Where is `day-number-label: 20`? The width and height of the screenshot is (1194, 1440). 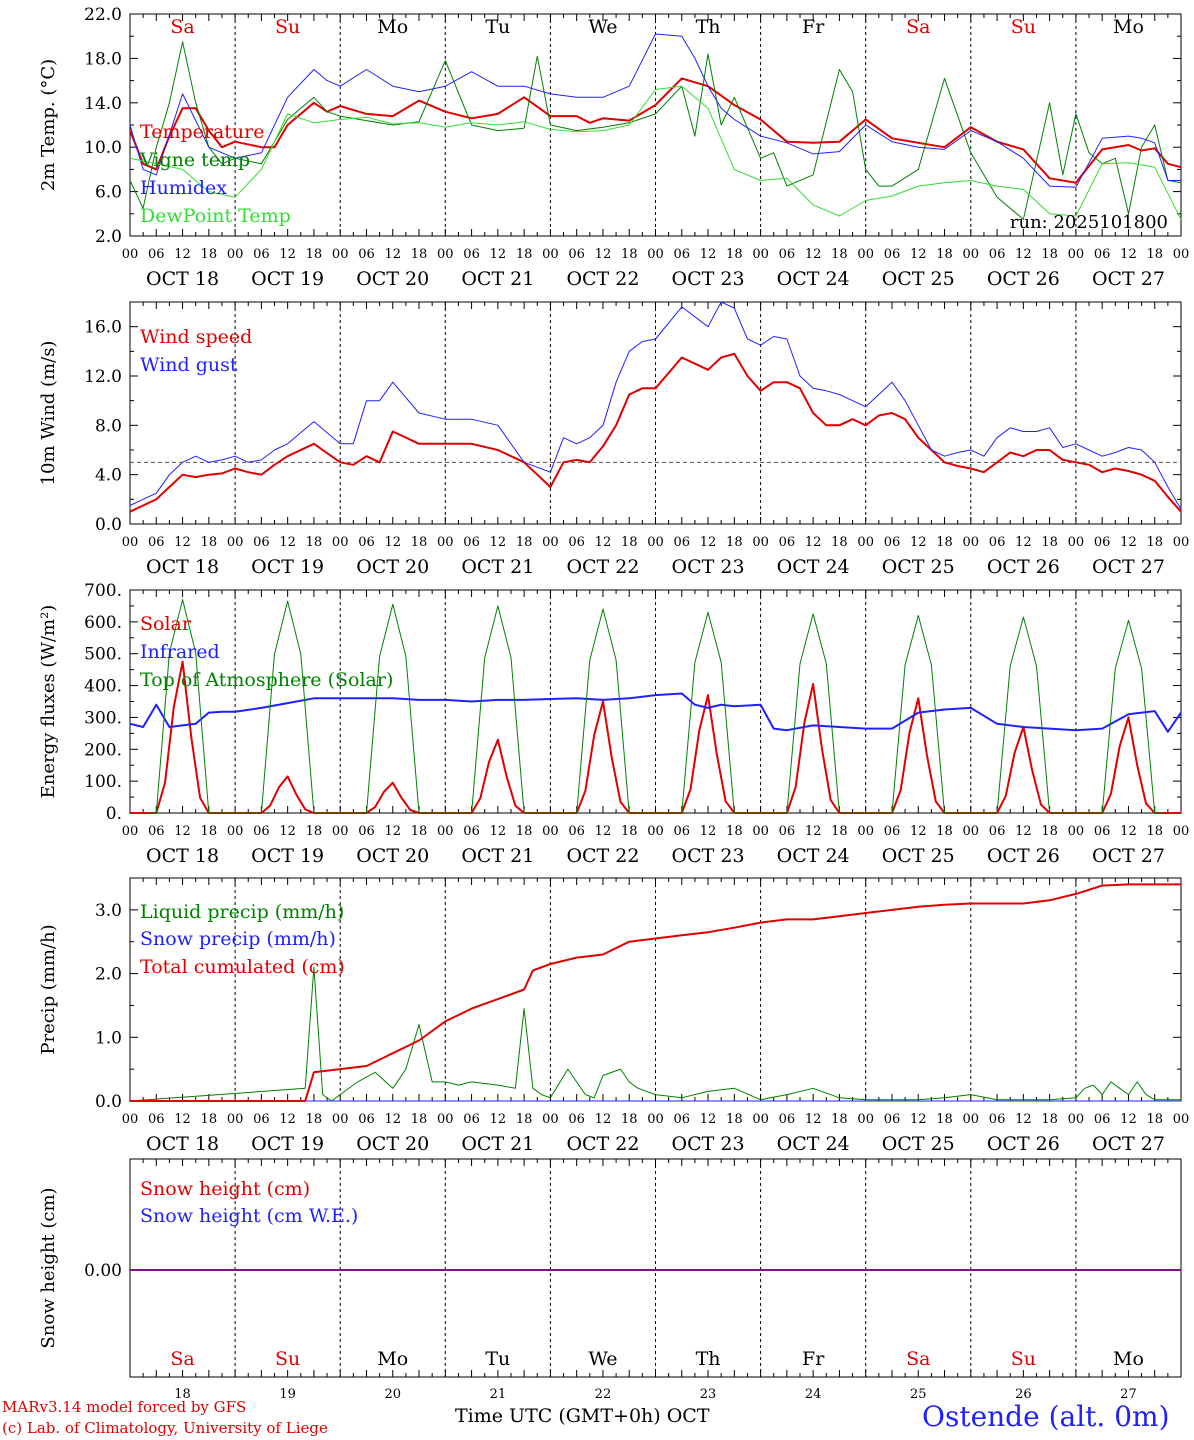 day-number-label: 20 is located at coordinates (392, 1394).